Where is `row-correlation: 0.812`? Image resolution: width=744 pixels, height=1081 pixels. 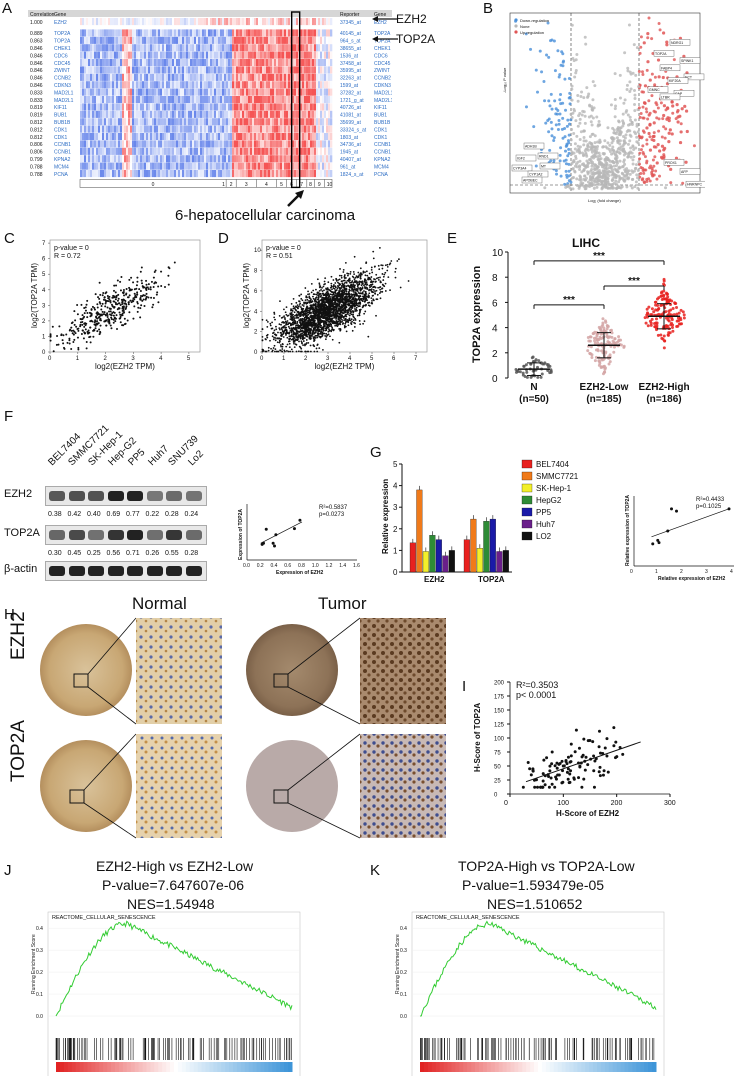 row-correlation: 0.812 is located at coordinates (36, 130).